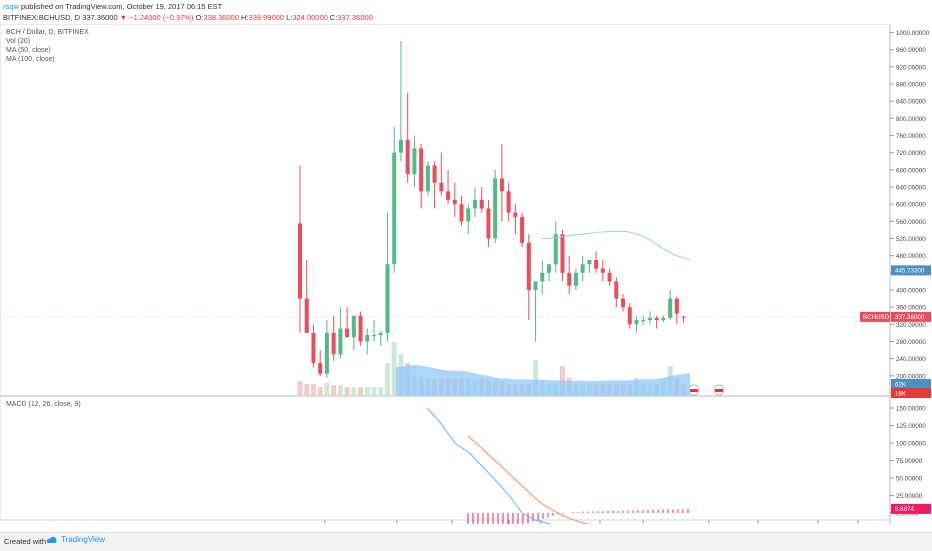 This screenshot has height=551, width=932. What do you see at coordinates (909, 479) in the screenshot?
I see `macd-tick-label: 50.00000` at bounding box center [909, 479].